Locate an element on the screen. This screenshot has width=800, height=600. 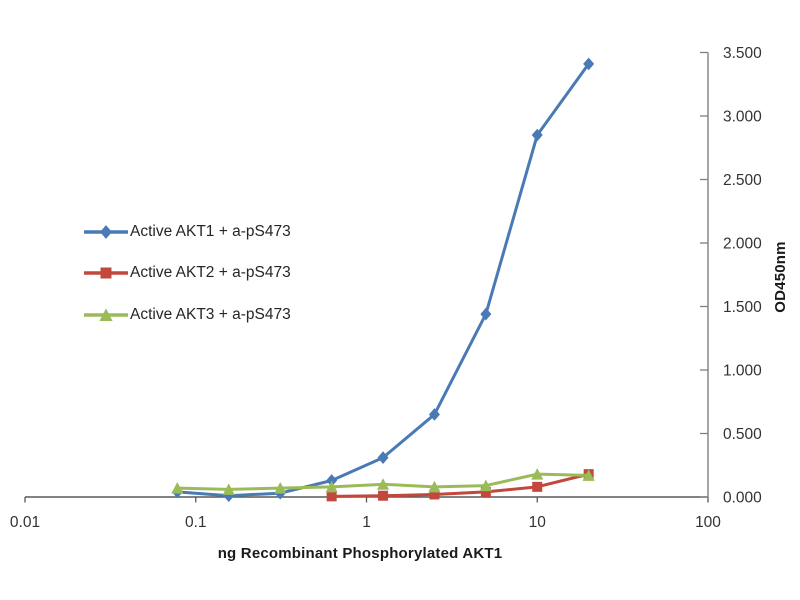
x-tick-label: 100 is located at coordinates (708, 522).